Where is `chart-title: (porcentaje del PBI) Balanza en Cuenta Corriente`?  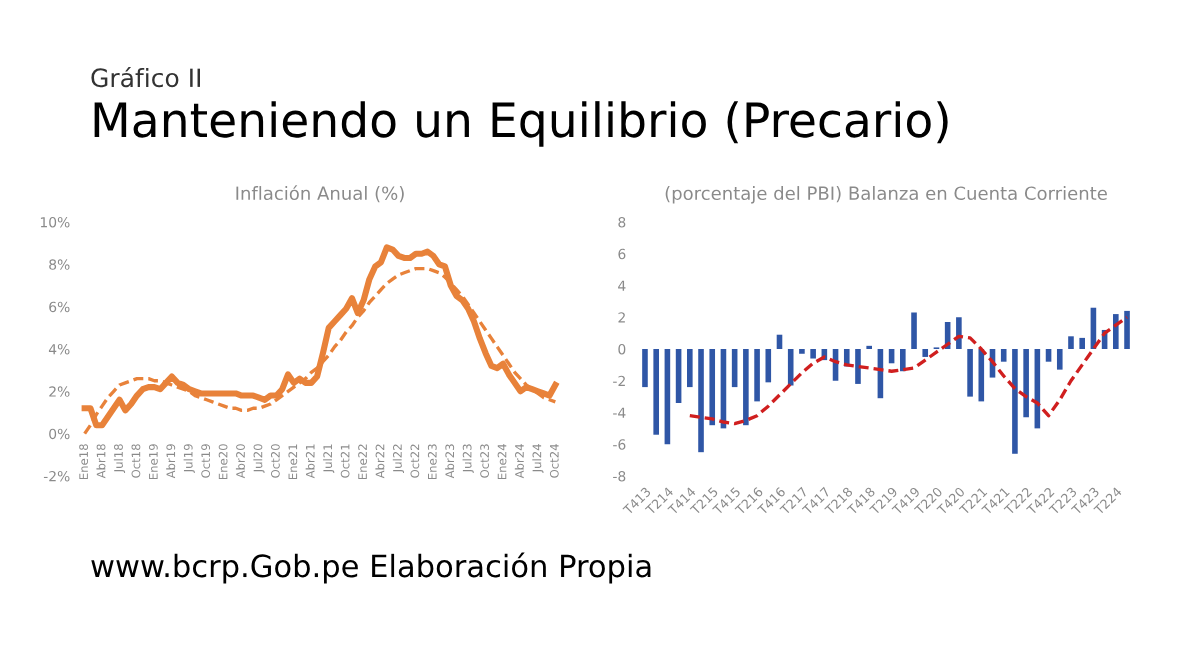
chart-title: (porcentaje del PBI) Balanza en Cuenta Corriente is located at coordinates (886, 195).